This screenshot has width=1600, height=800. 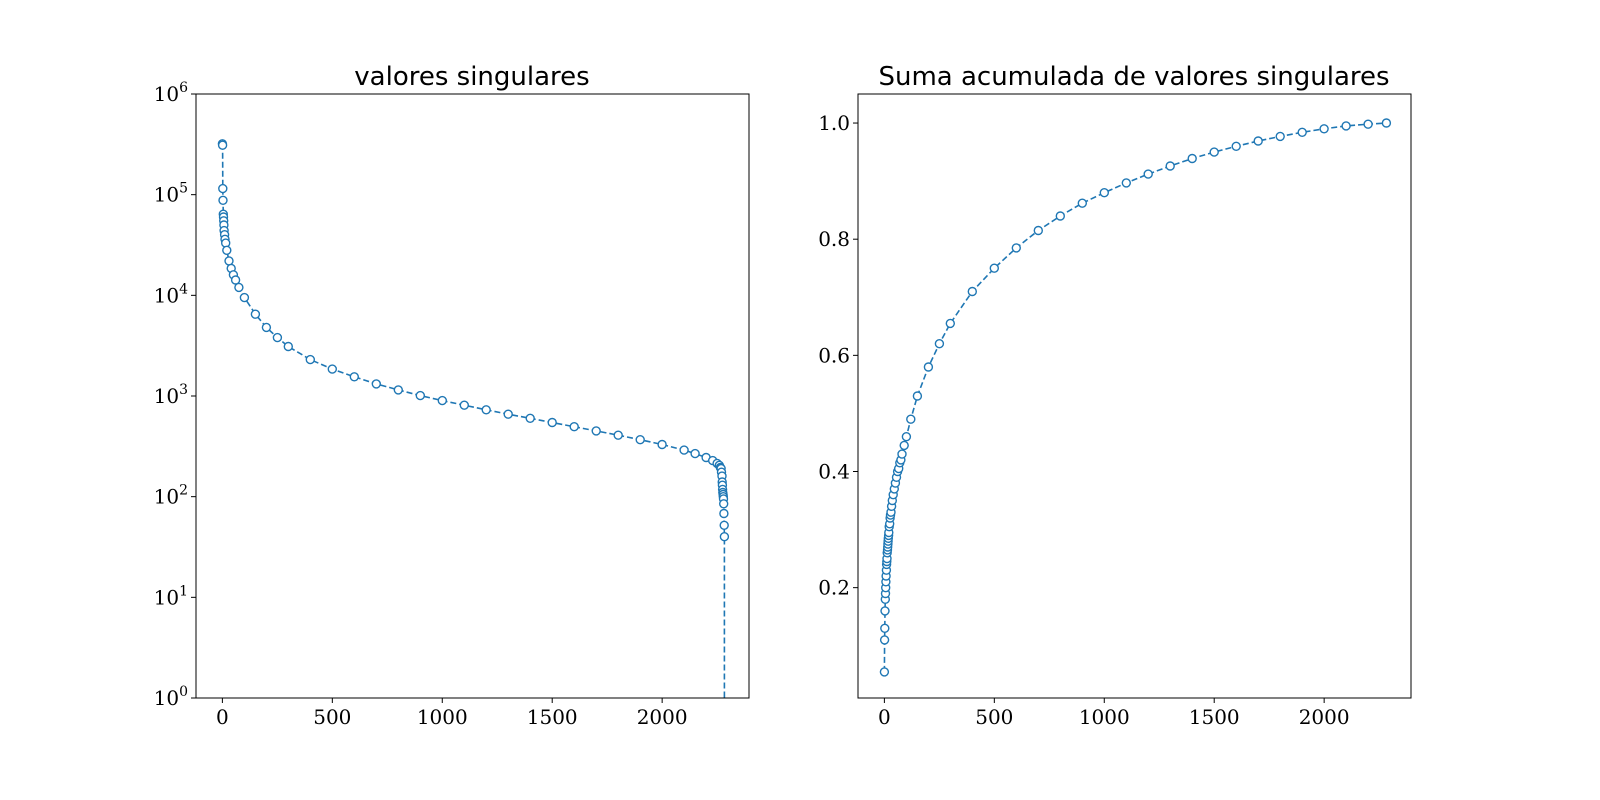 I want to click on y-tick-label: 0.2, so click(x=834, y=588).